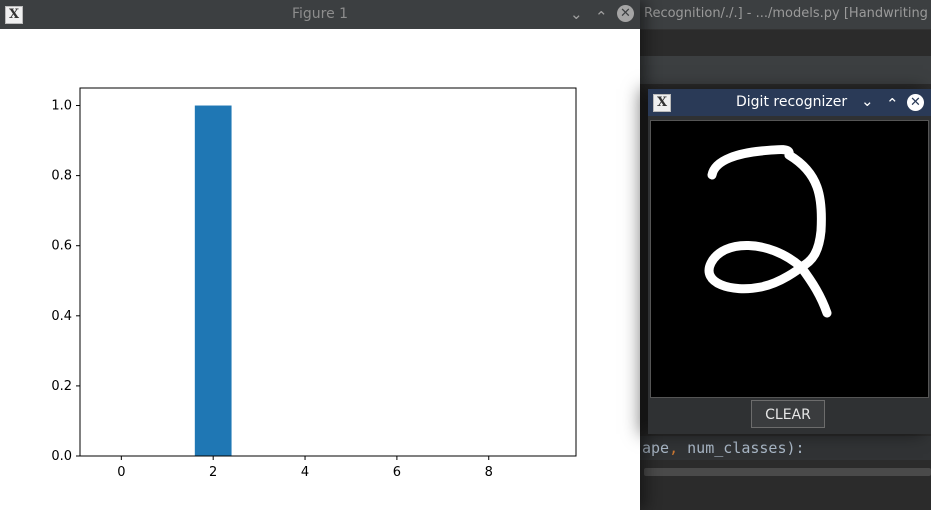 The image size is (931, 510). I want to click on ide-toolbar, so click(785, 70).